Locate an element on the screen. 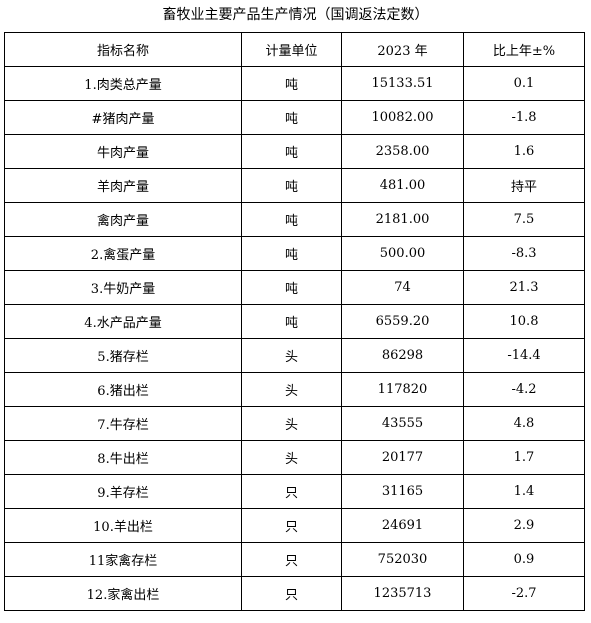 The width and height of the screenshot is (591, 623). value-cell: 481.00 is located at coordinates (402, 185).